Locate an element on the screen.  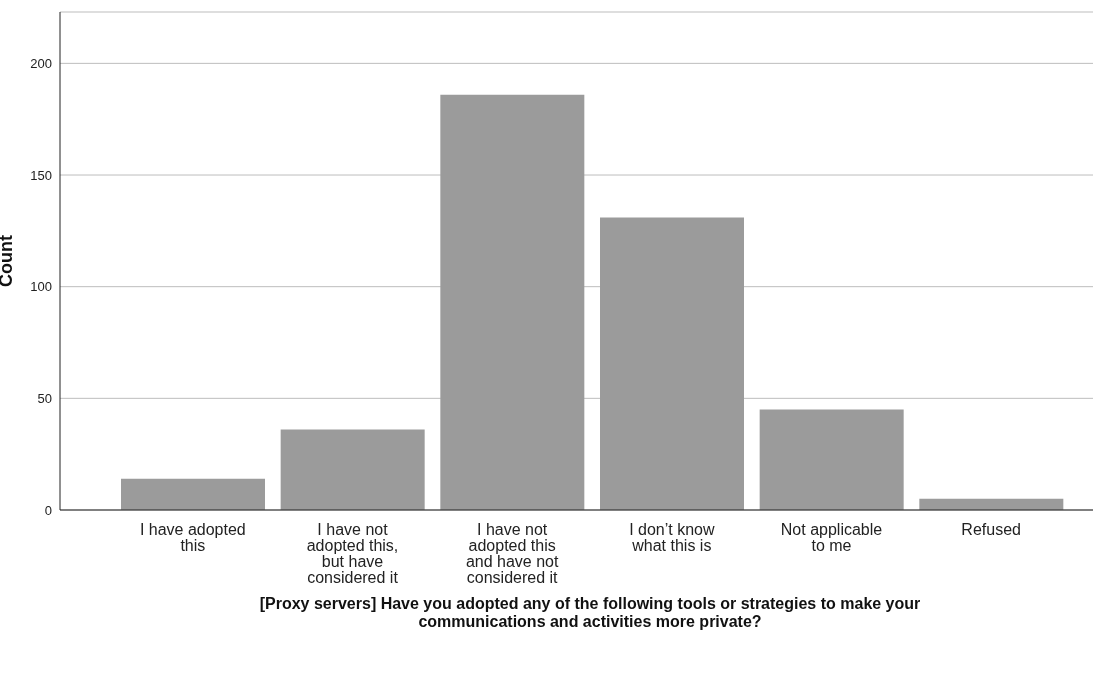
x-tick-label: I have not adopted this and have not considered it is located at coordinates (512, 554).